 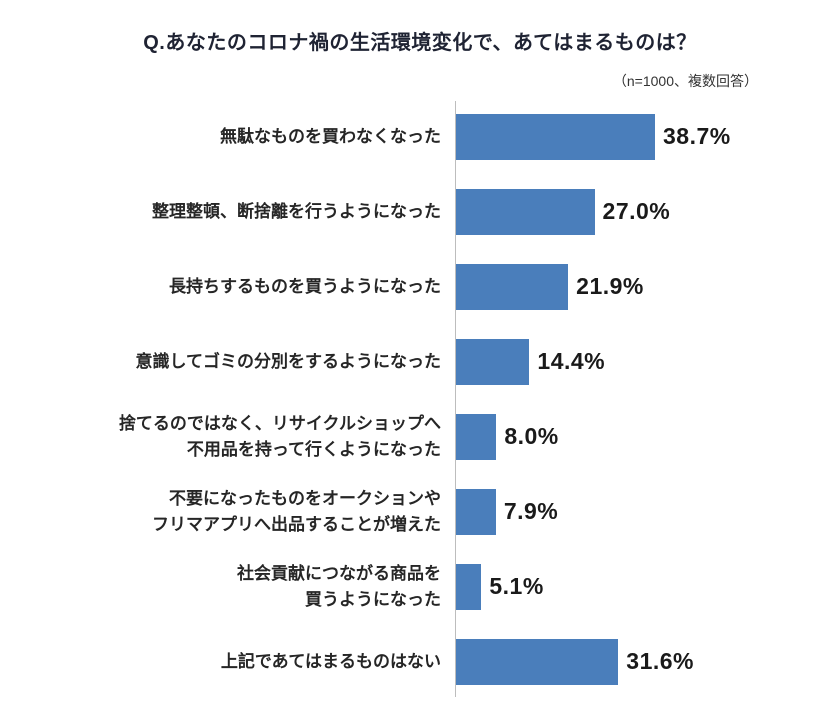 What do you see at coordinates (339, 586) in the screenshot?
I see `bar-label: 社会貢献につながる商品を 買うようになった` at bounding box center [339, 586].